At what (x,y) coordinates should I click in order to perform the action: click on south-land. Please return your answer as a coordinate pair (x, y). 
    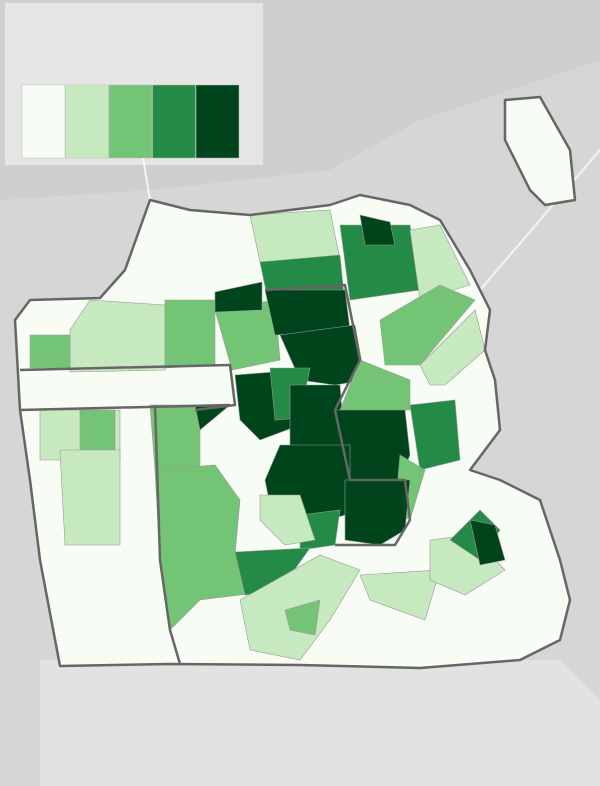
    Looking at the image, I should click on (320, 723).